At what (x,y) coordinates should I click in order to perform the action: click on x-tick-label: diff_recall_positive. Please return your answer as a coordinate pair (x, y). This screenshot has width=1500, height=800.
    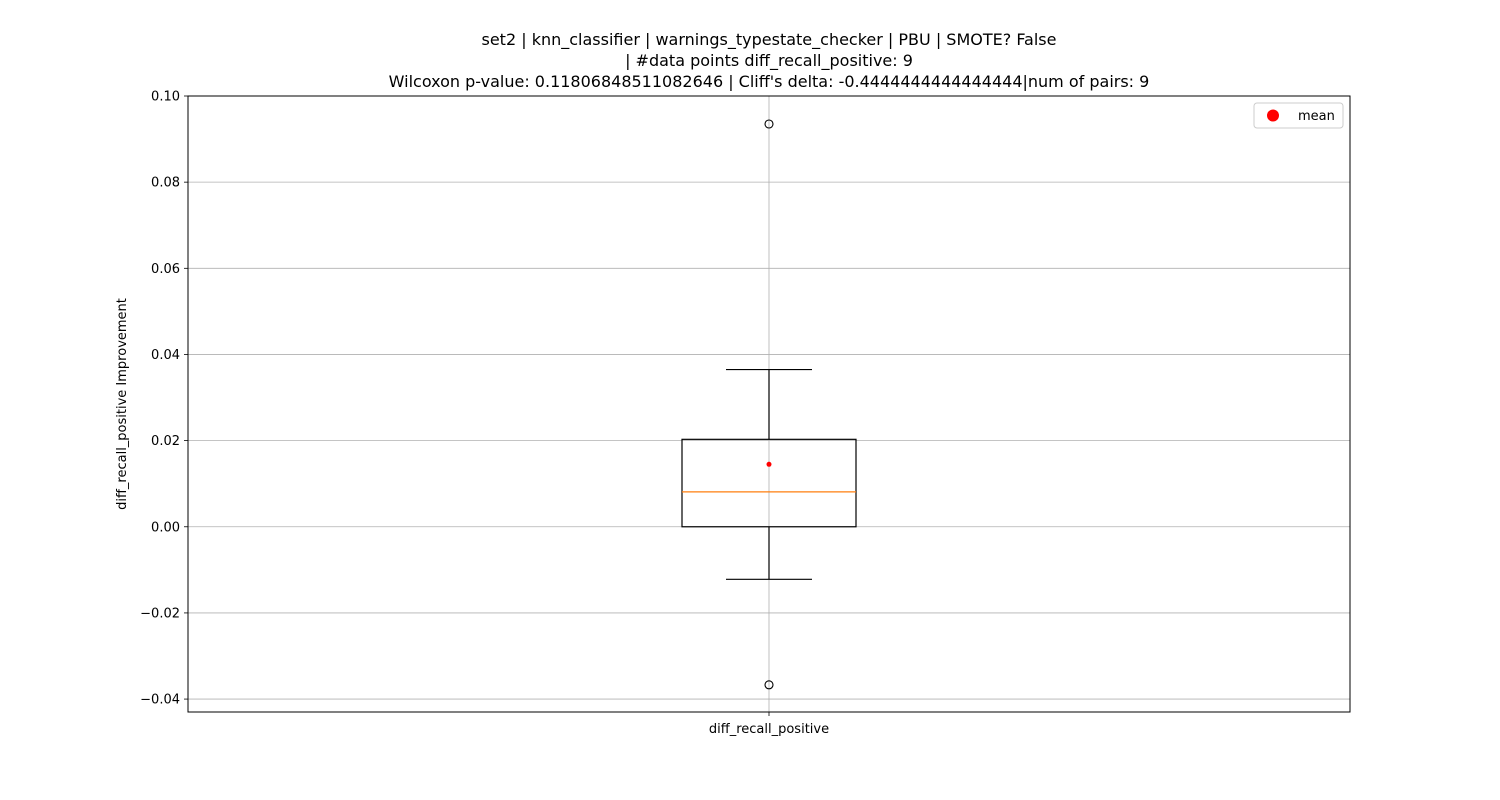
    Looking at the image, I should click on (769, 729).